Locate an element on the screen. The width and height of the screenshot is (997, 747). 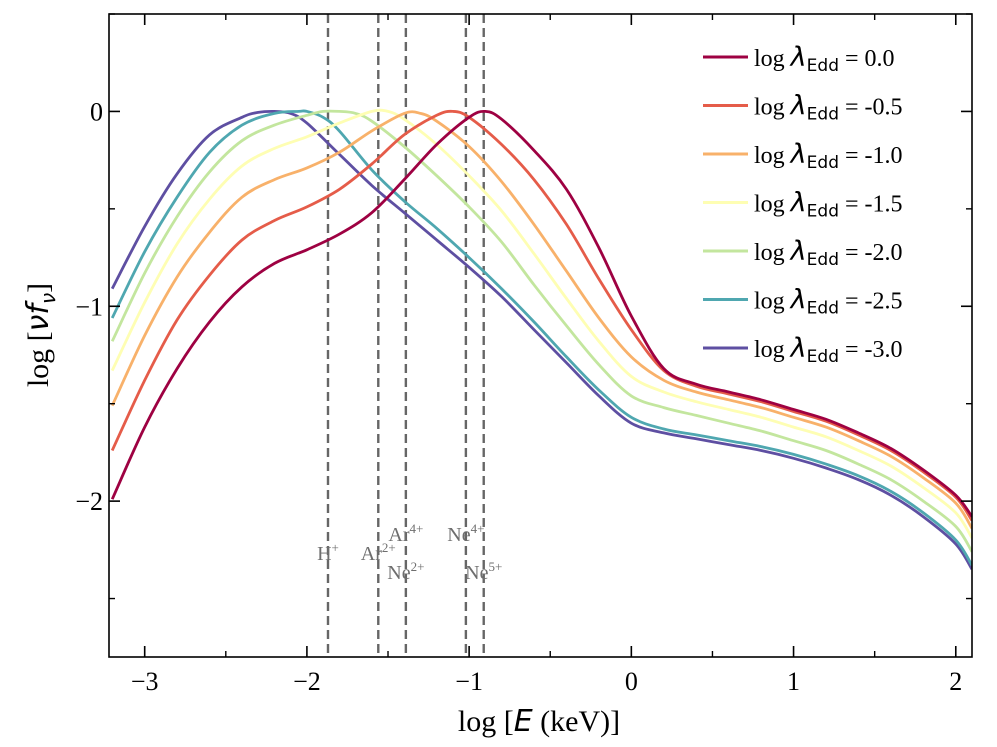
x-tick-label: 2 is located at coordinates (955, 681).